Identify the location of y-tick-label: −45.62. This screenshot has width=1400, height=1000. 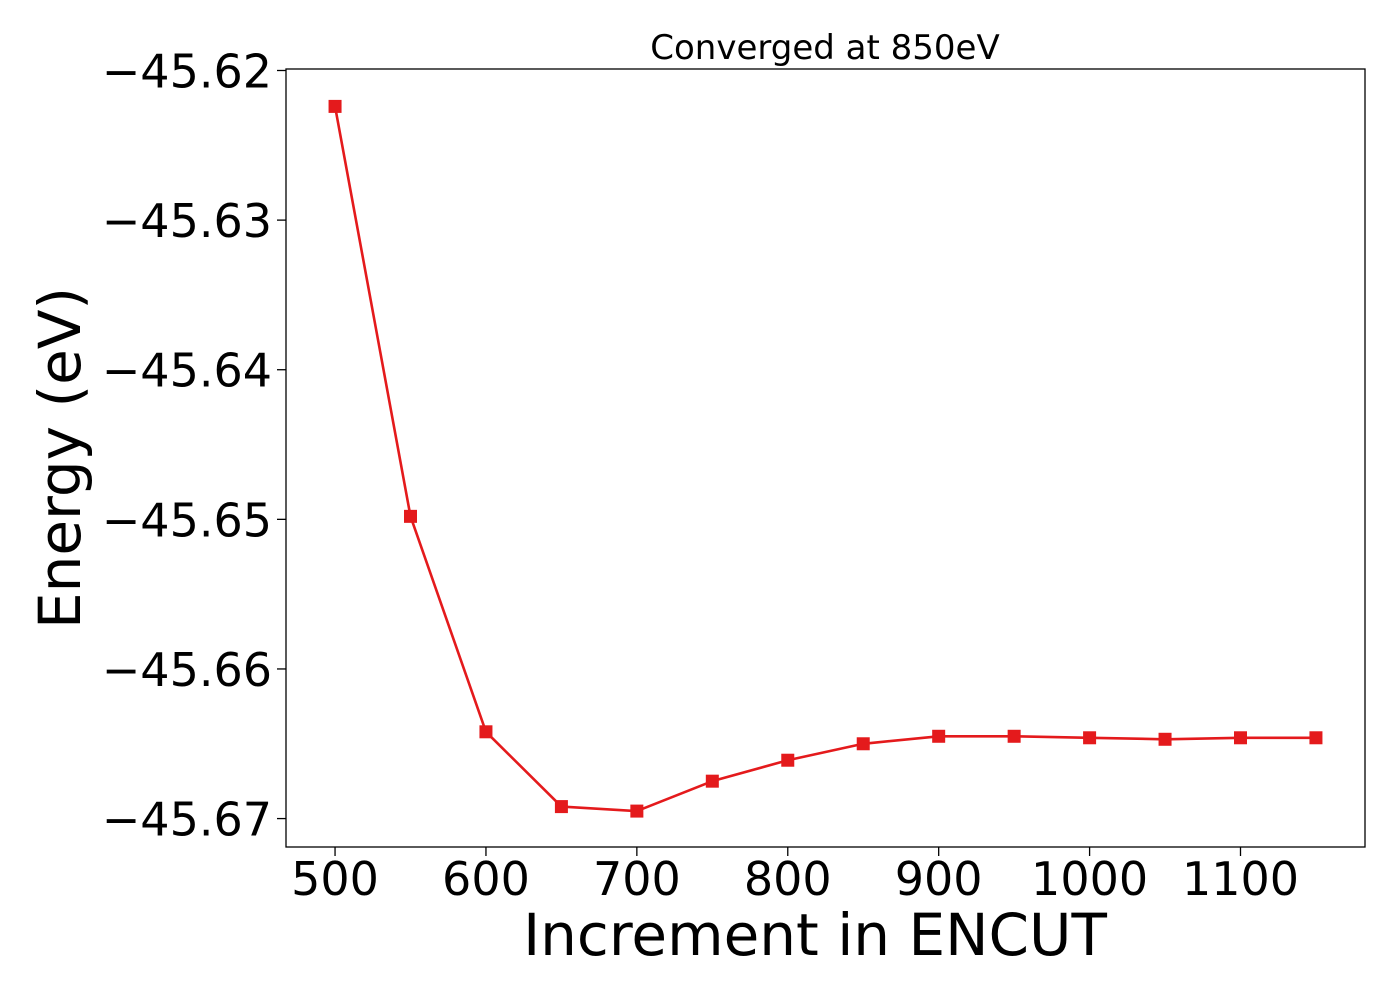
(187, 71).